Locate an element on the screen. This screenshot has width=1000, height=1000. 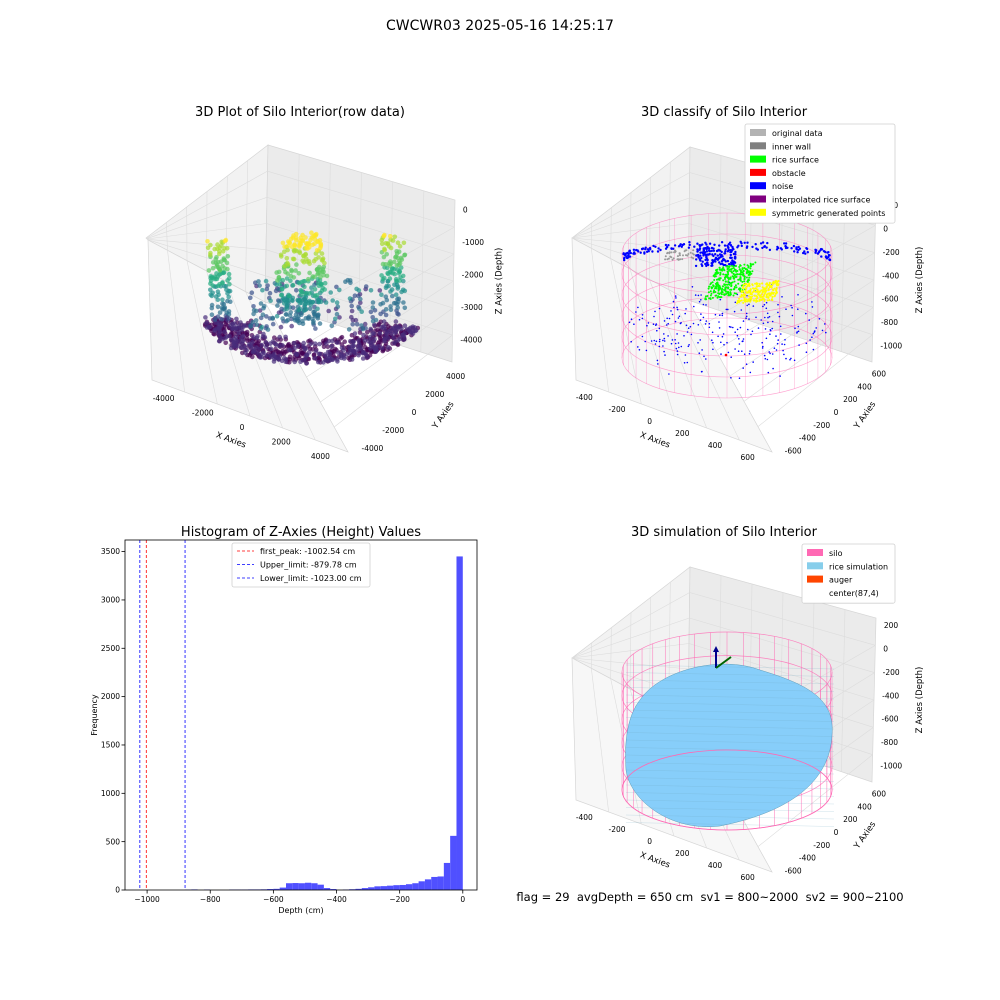
silo-wire-ring is located at coordinates (727, 790).